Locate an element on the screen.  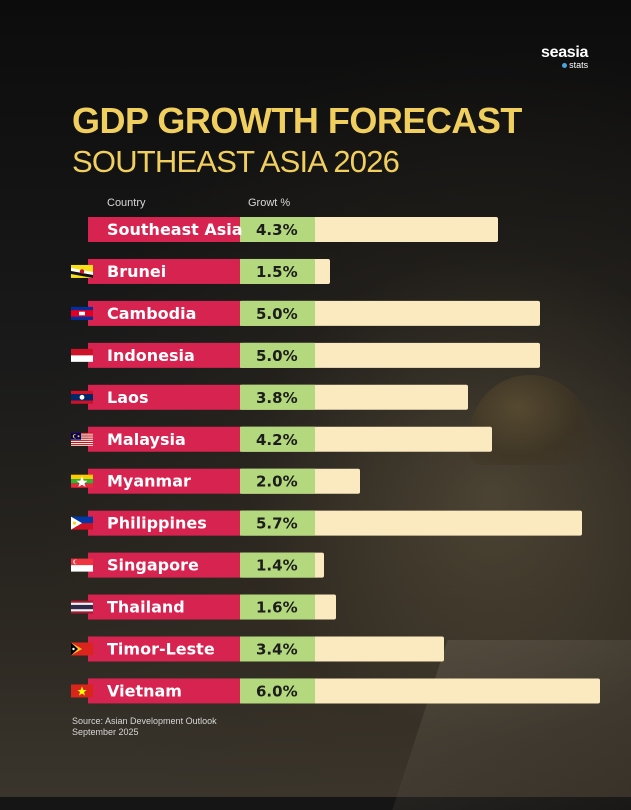
category-label-brunei: Brunei is located at coordinates (136, 271).